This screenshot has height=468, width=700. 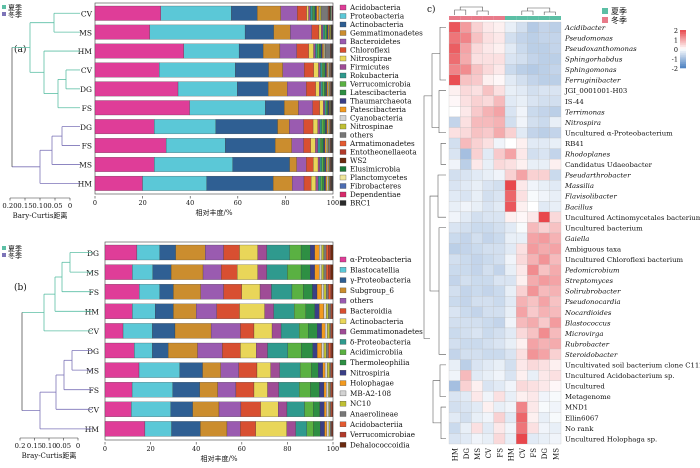 What do you see at coordinates (375, 194) in the screenshot?
I see `legend-label: Dependentiae` at bounding box center [375, 194].